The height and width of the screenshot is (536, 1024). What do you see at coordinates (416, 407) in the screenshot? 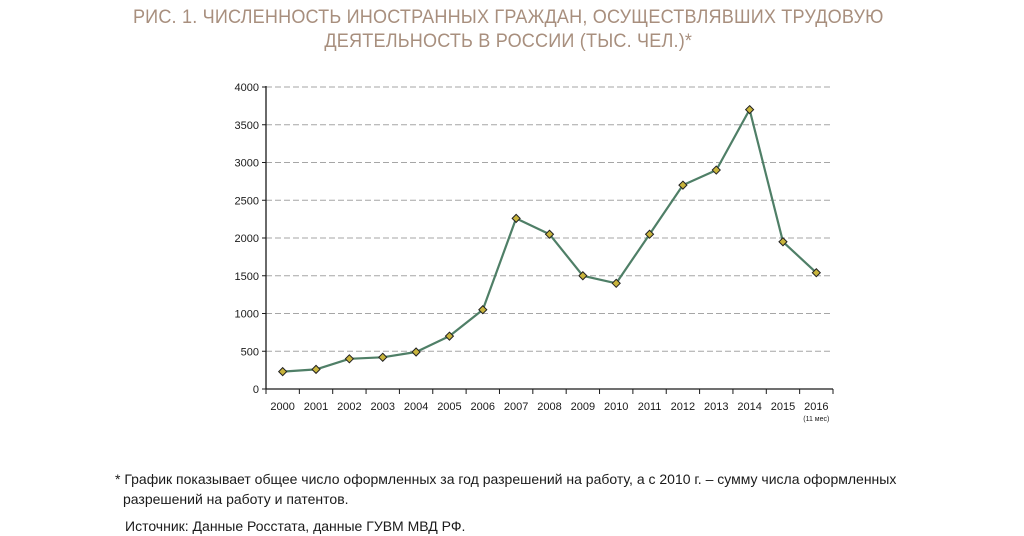
I see `x-tick-label: 2004` at bounding box center [416, 407].